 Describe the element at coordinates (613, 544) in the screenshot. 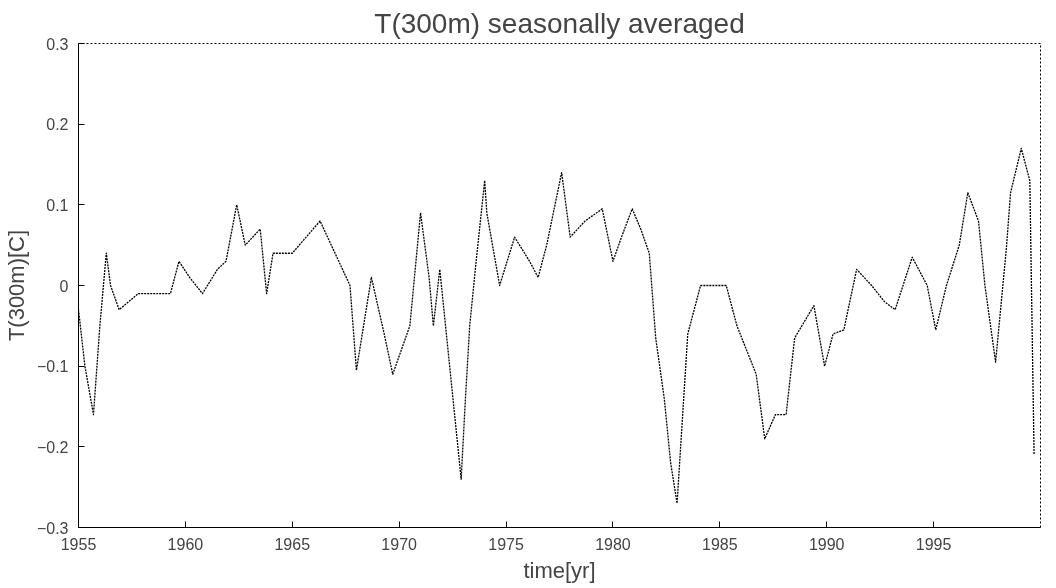

I see `x-tick-label: 1980` at that location.